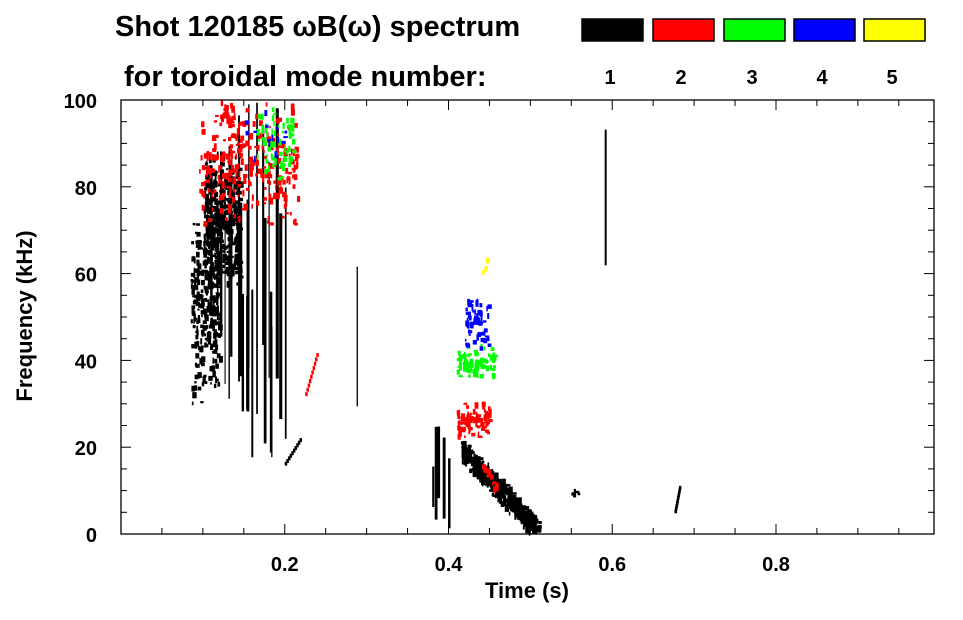 This screenshot has height=620, width=963. Describe the element at coordinates (891, 78) in the screenshot. I see `legend-label-mode-5: 5` at that location.